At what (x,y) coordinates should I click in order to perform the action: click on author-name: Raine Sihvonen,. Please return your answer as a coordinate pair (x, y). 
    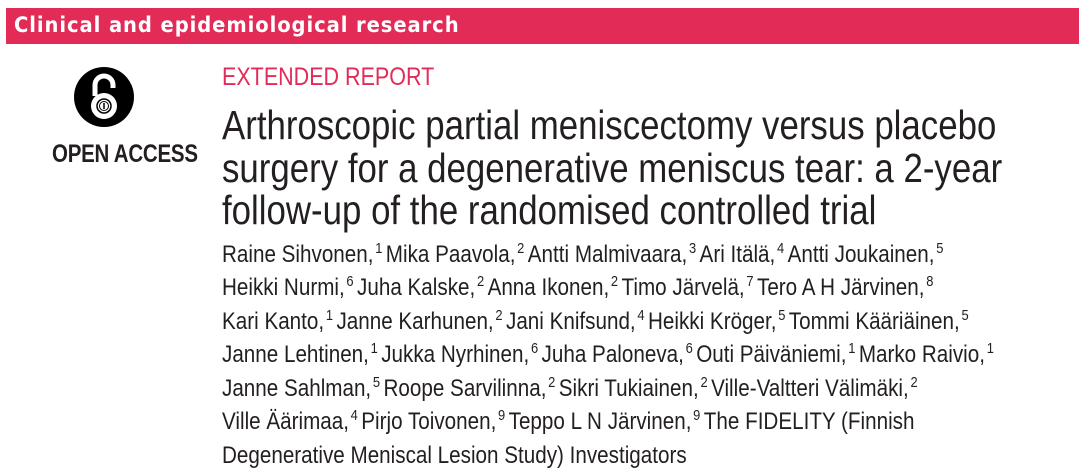
    Looking at the image, I should click on (298, 254).